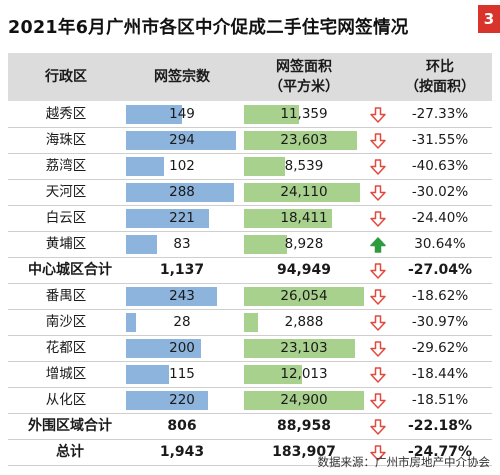 The width and height of the screenshot is (500, 475). Describe the element at coordinates (66, 192) in the screenshot. I see `district-name: 天河区` at that location.